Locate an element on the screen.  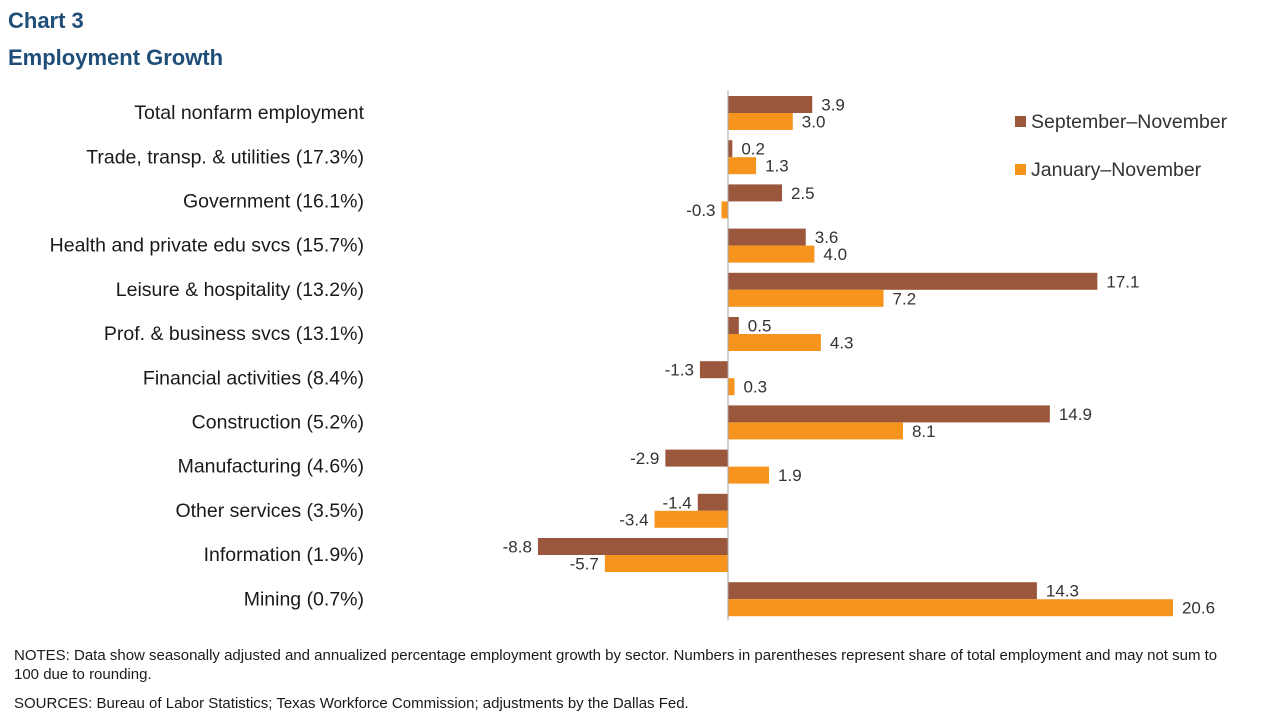
data-label-september-november-total-nonfarm-employment: 3.9 is located at coordinates (833, 105).